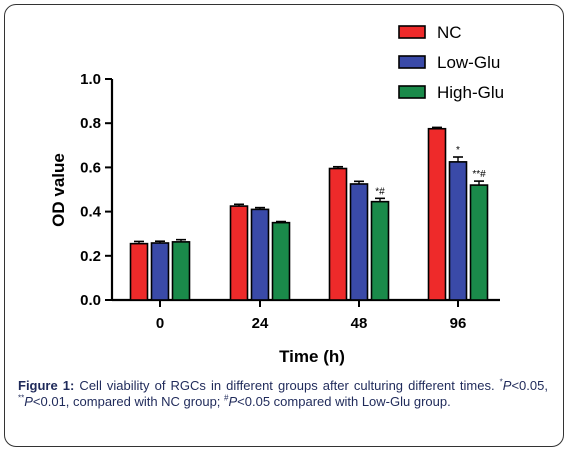 Image resolution: width=570 pixels, height=453 pixels. I want to click on significance-mark: *#, so click(380, 191).